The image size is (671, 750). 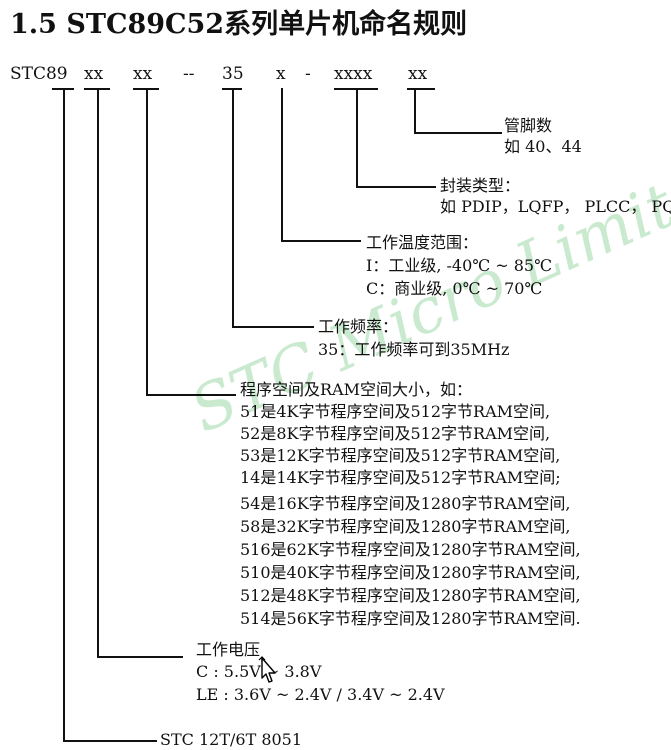 I want to click on bracket-leader-pins, so click(x=458, y=133).